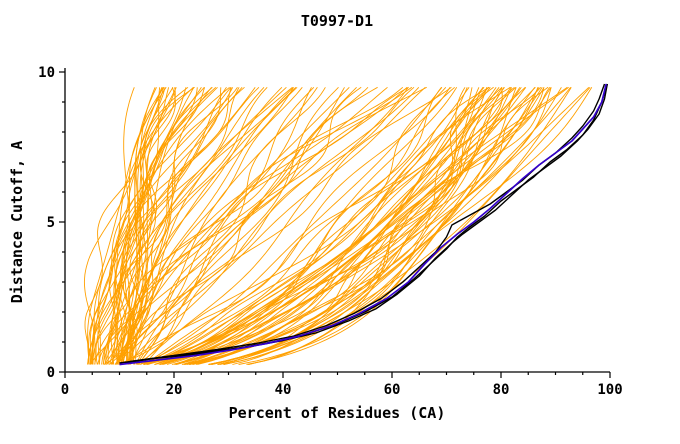 The image size is (680, 444). Describe the element at coordinates (337, 413) in the screenshot. I see `x-axis-label: Percent of Residues (CA)` at that location.